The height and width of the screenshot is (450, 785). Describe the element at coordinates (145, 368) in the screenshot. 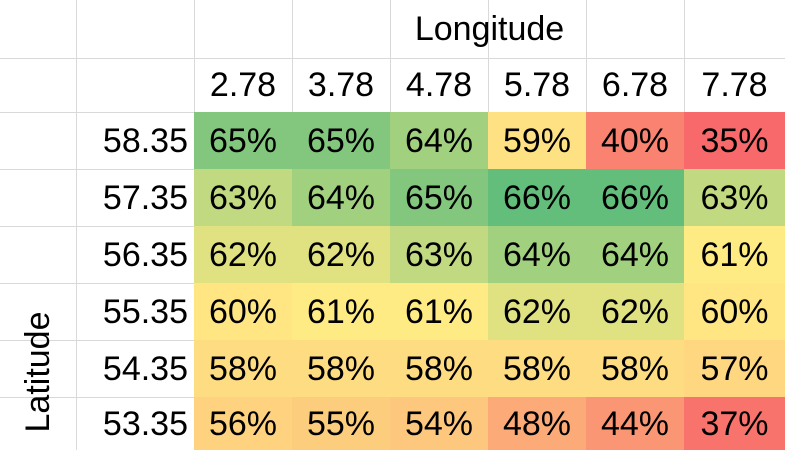

I see `y-tick-label: 54.35` at that location.